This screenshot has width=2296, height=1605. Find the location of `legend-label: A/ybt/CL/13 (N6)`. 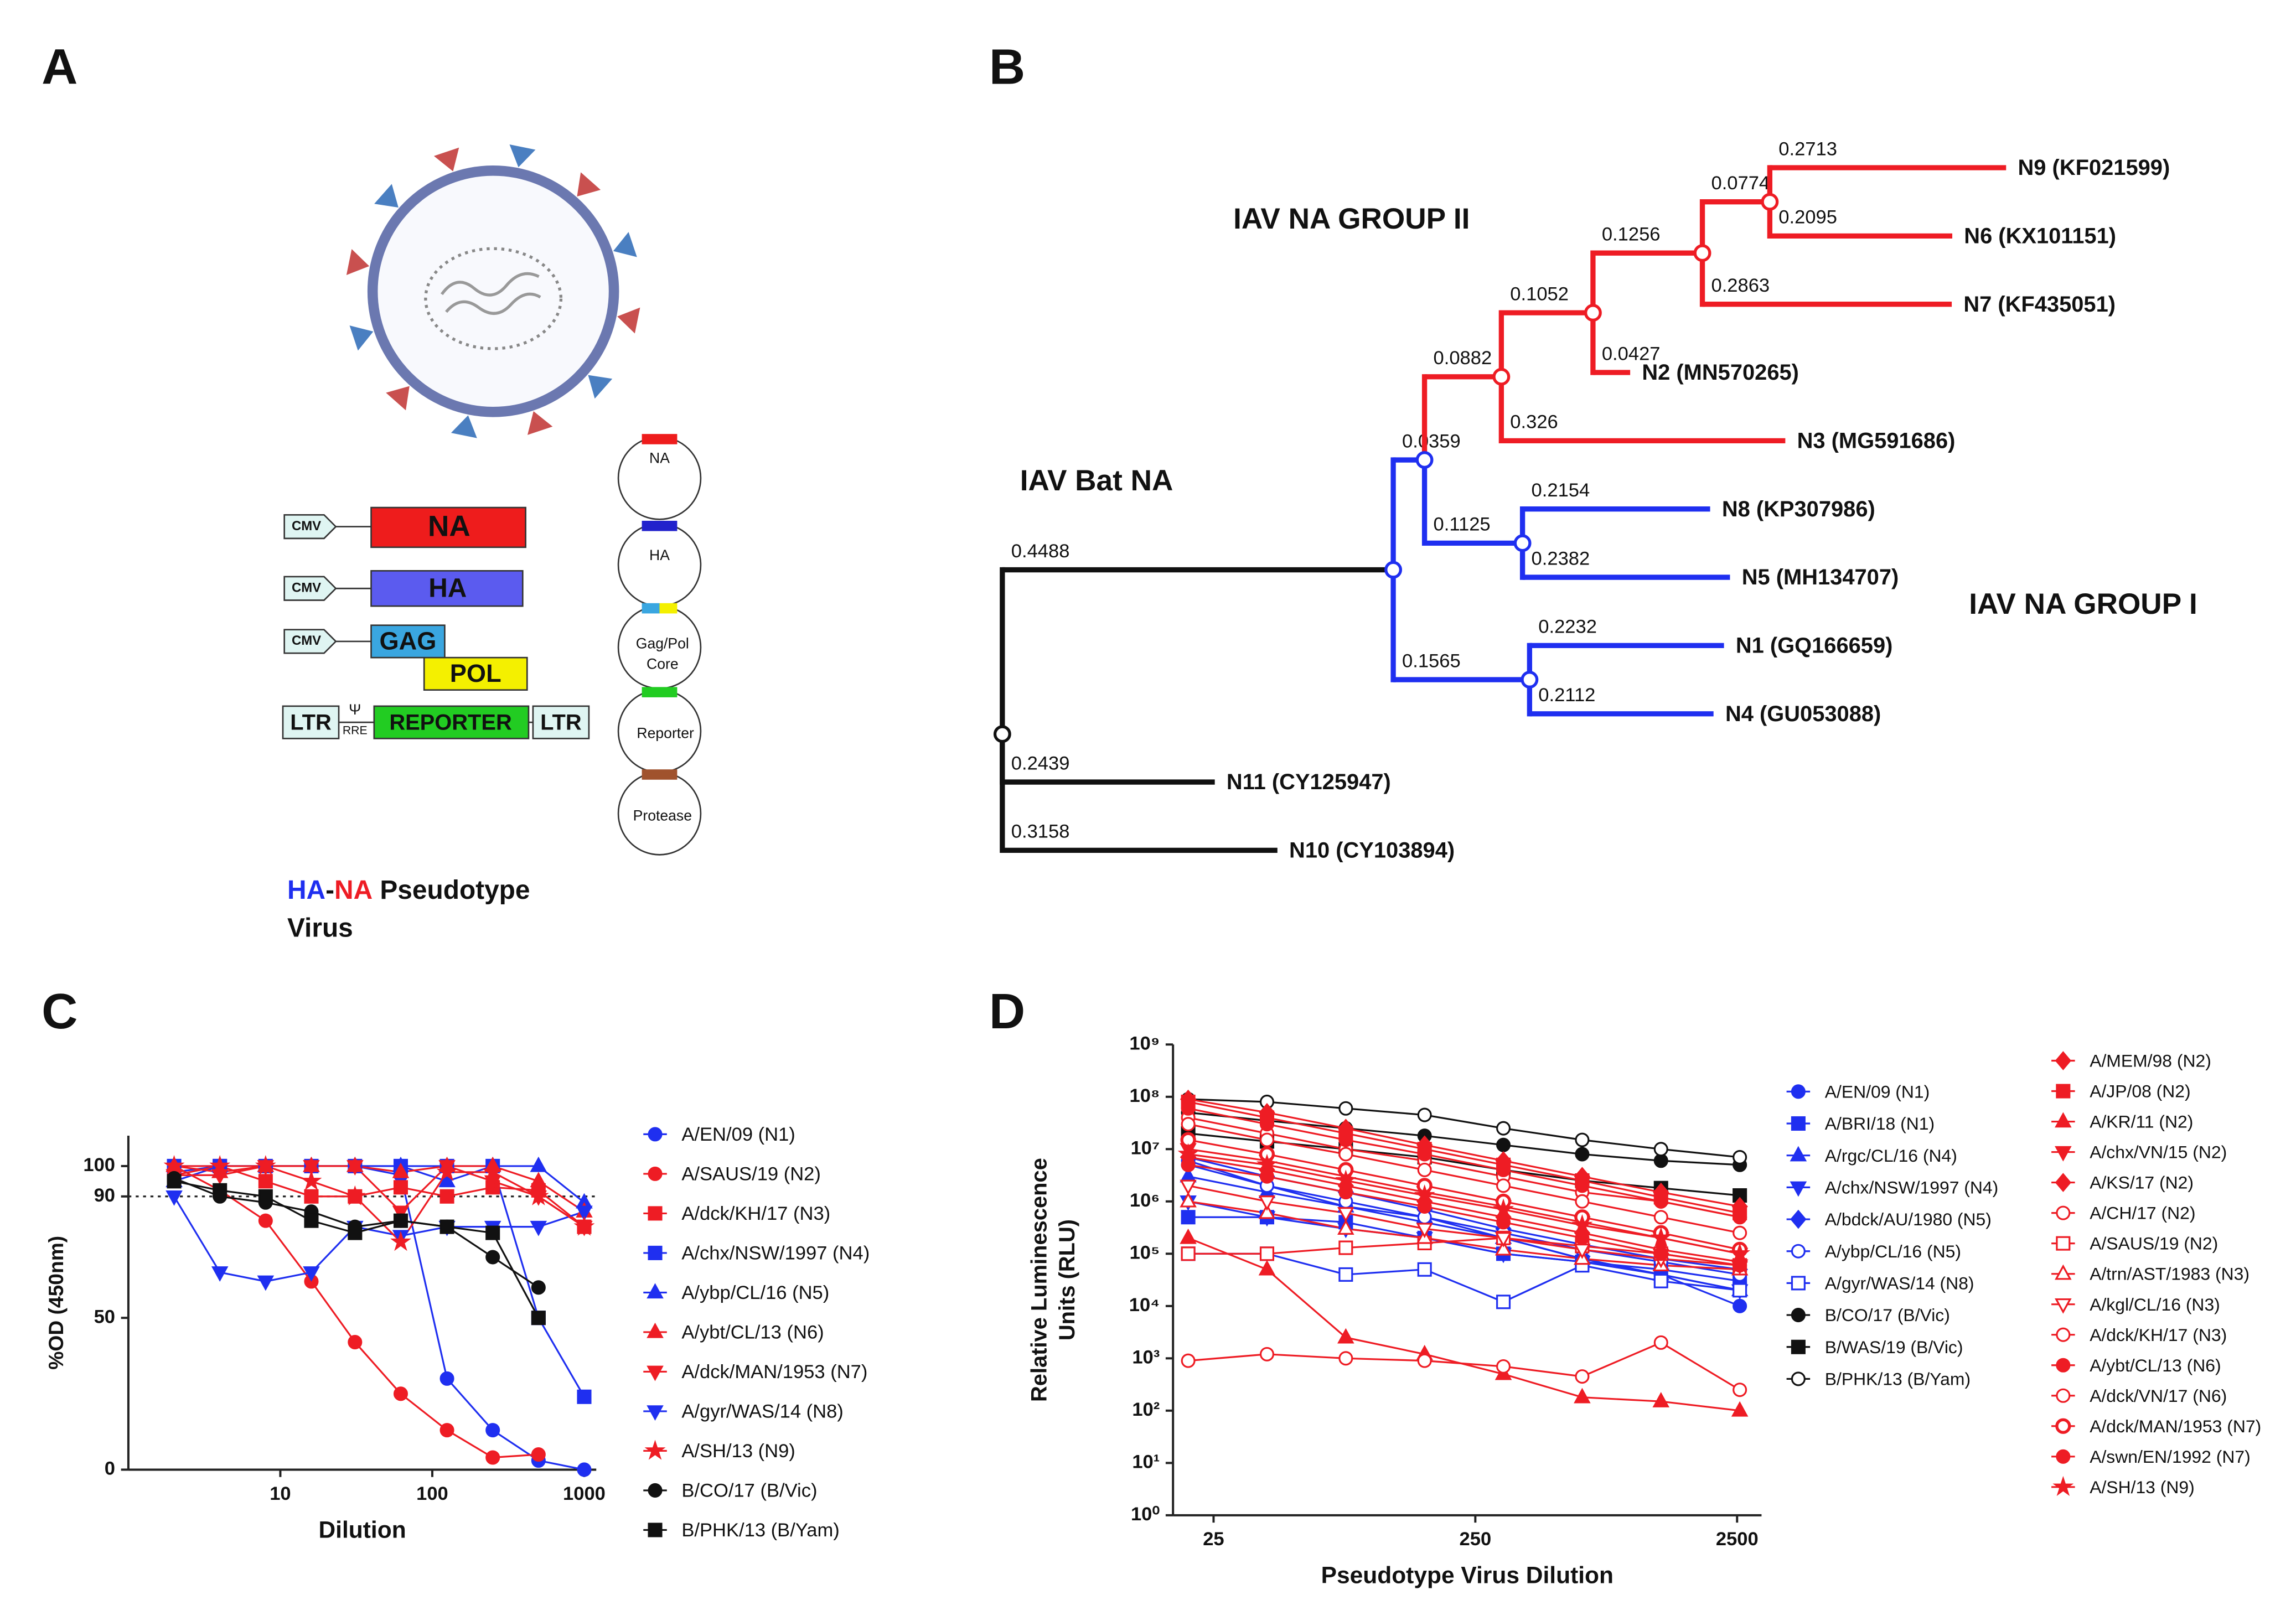

legend-label: A/ybt/CL/13 (N6) is located at coordinates (752, 1332).